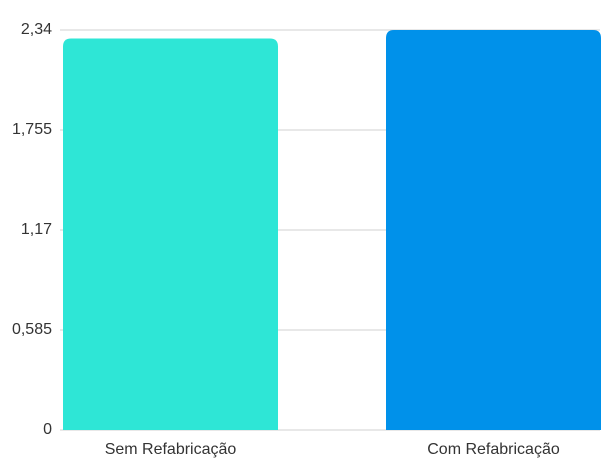 This screenshot has height=466, width=610. I want to click on y-tick-label: 0,585, so click(32, 329).